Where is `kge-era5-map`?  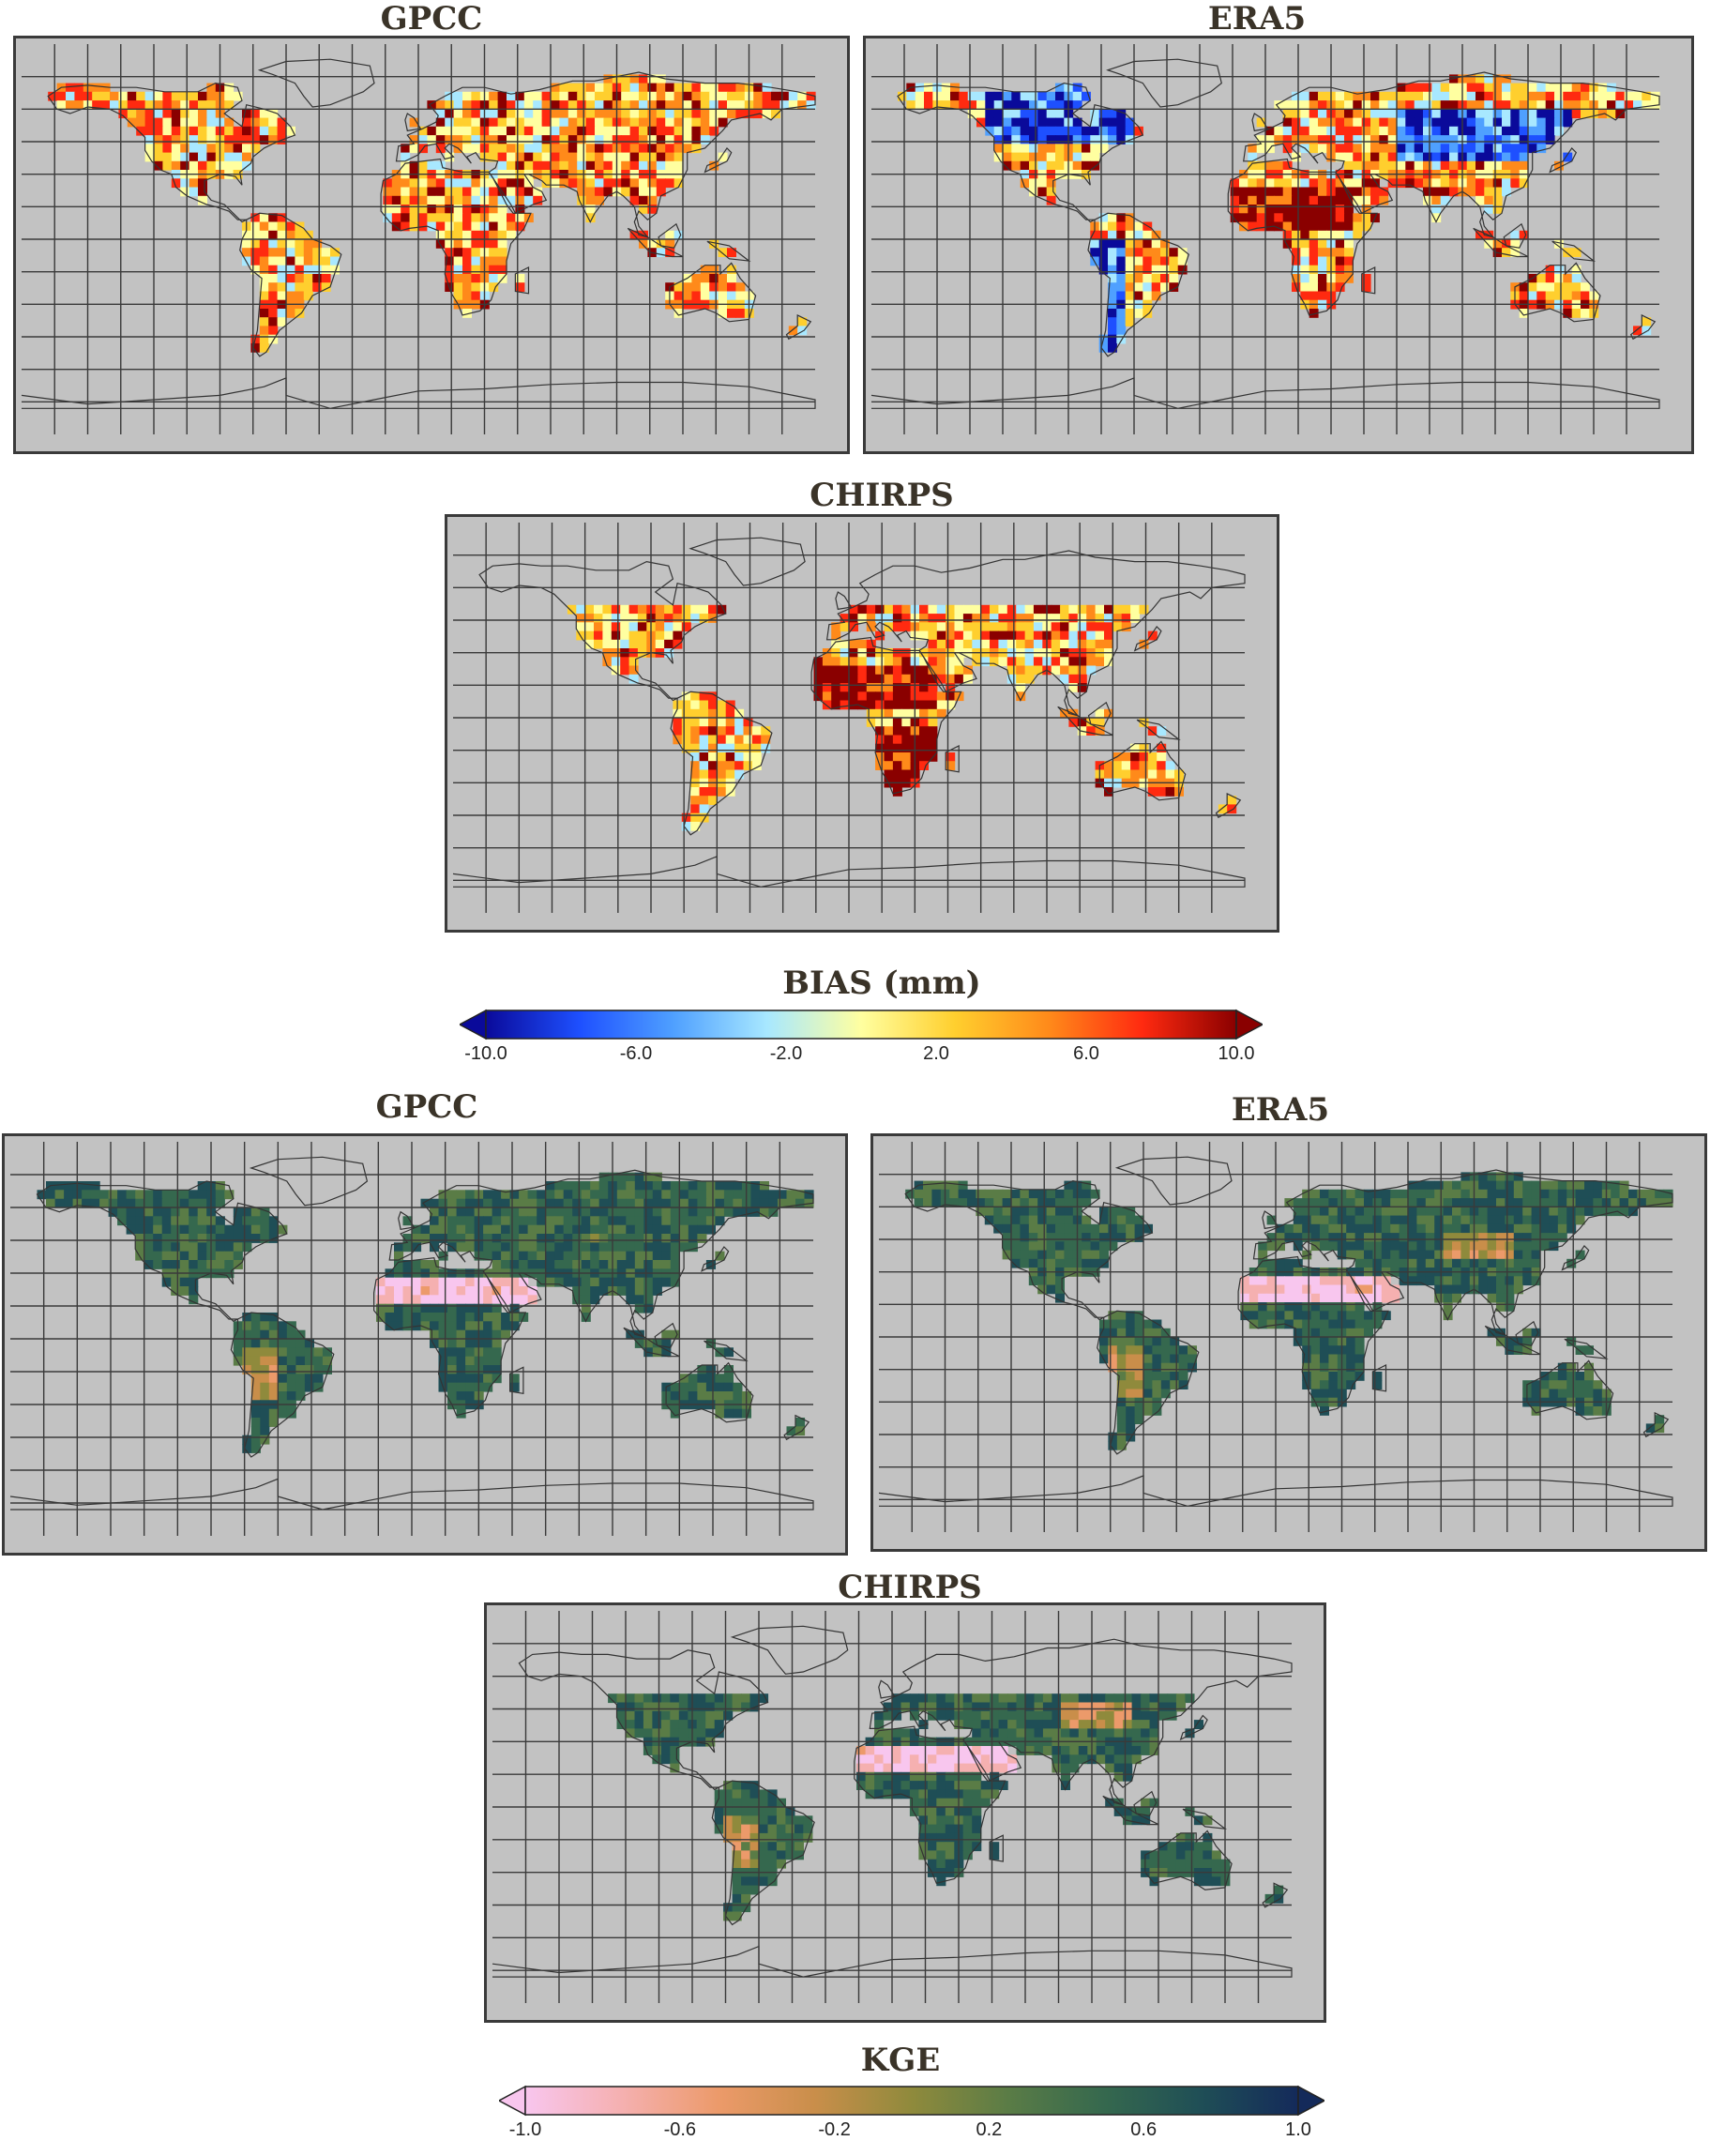
kge-era5-map is located at coordinates (1289, 1342).